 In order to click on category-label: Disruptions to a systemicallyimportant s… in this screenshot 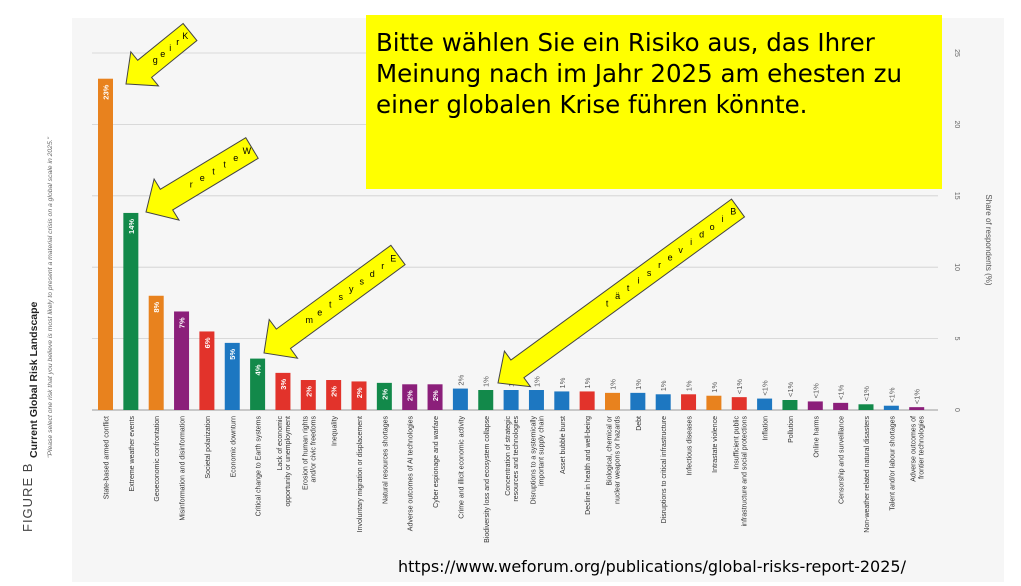, I will do `click(537, 460)`.